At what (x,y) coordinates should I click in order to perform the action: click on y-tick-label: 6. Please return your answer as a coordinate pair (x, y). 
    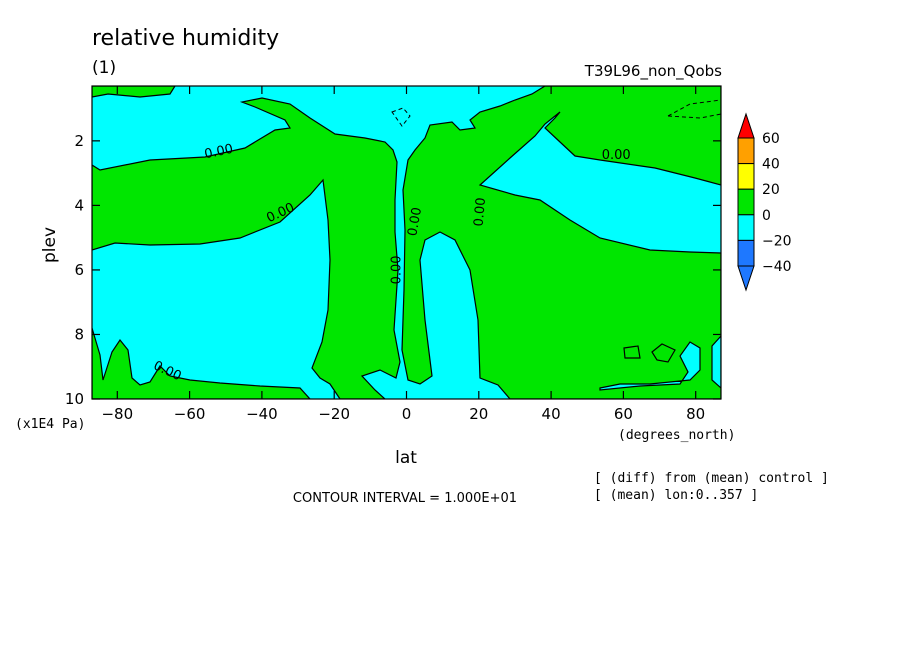
    Looking at the image, I should click on (79, 270).